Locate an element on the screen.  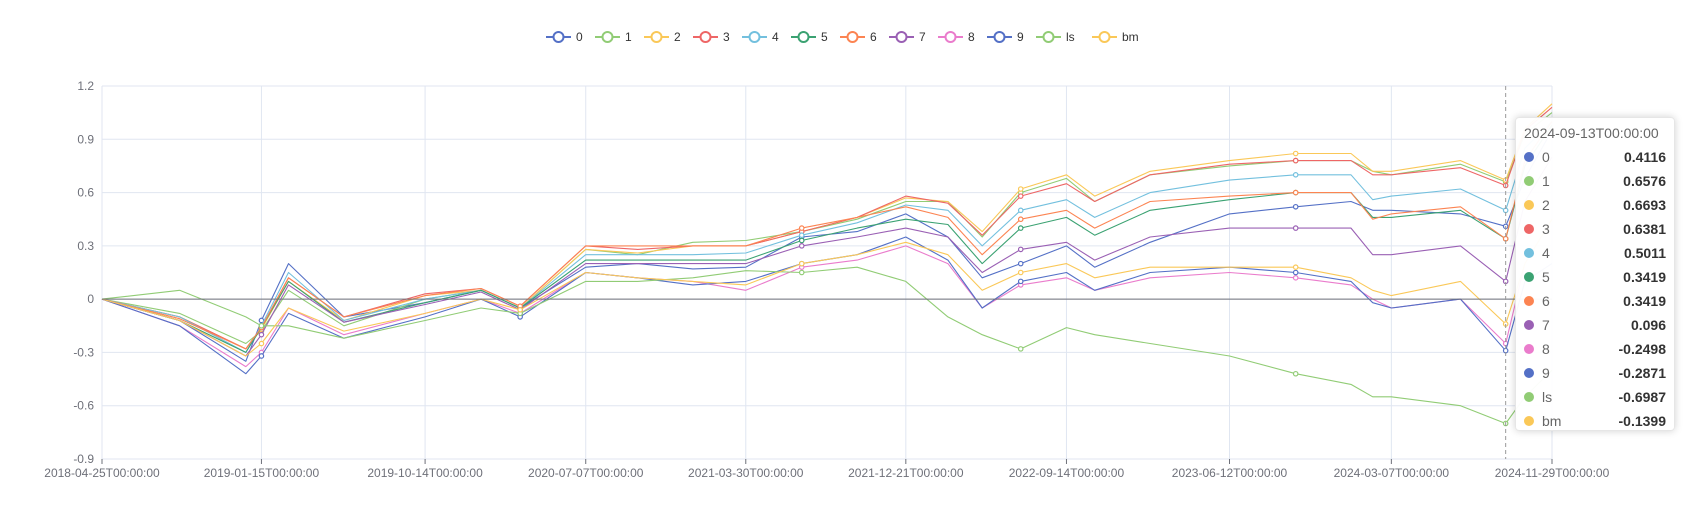
x-tick-label: 2024-03-07T00:00:00 is located at coordinates (1392, 473).